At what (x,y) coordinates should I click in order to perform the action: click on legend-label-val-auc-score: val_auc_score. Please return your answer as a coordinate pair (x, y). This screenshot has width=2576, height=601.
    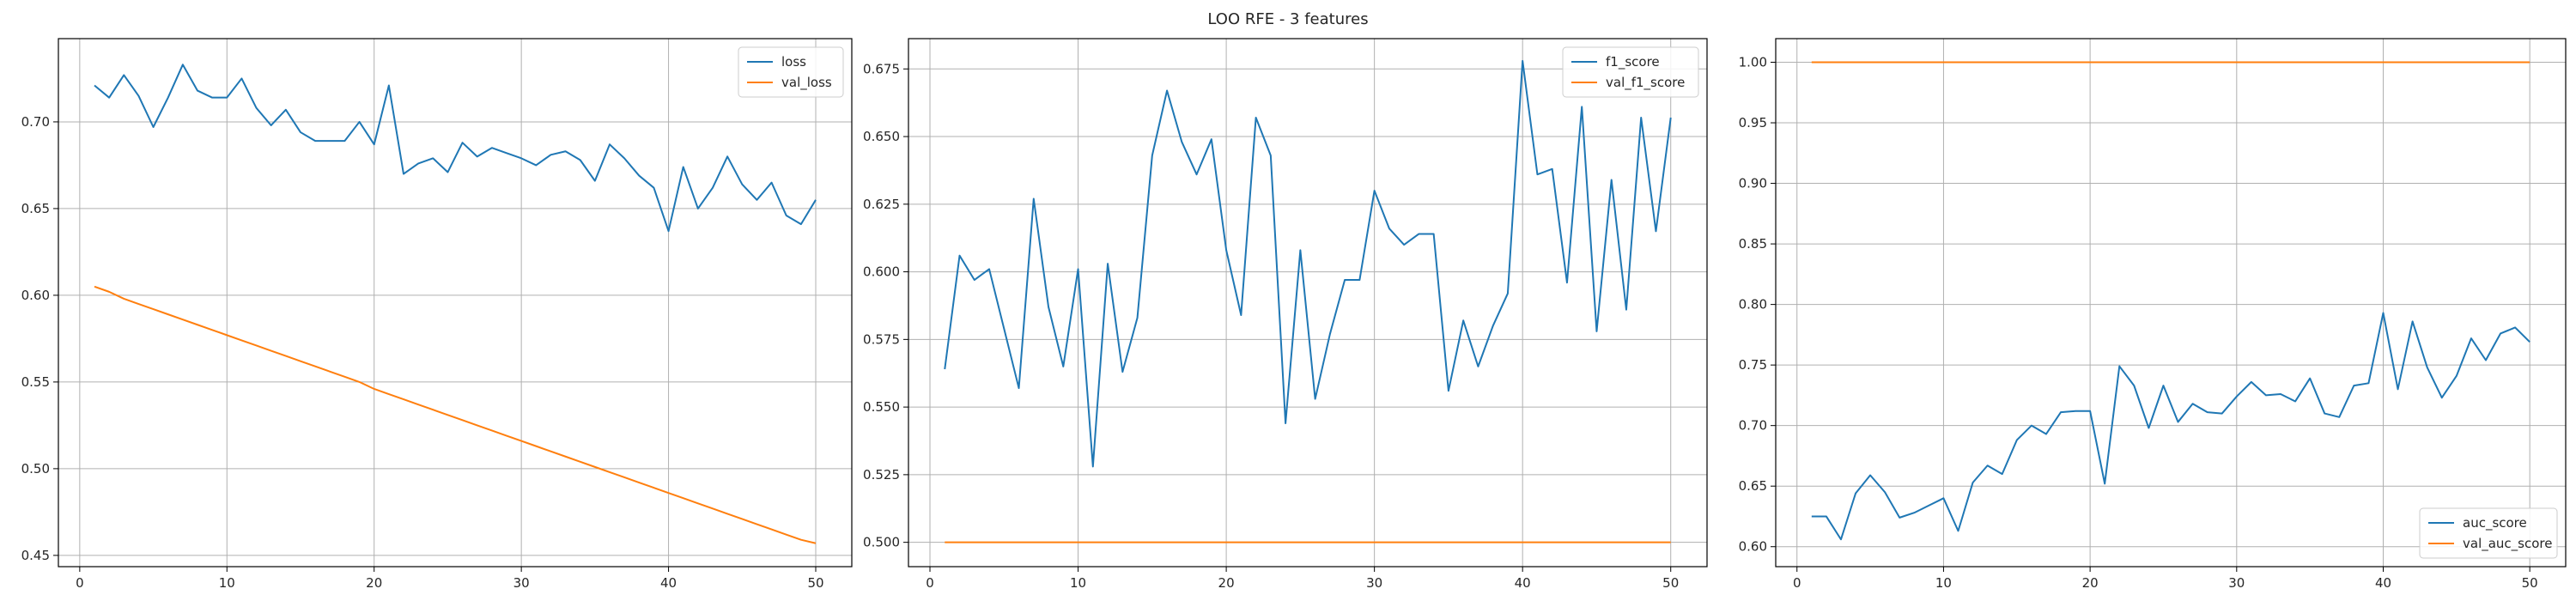
    Looking at the image, I should click on (2508, 544).